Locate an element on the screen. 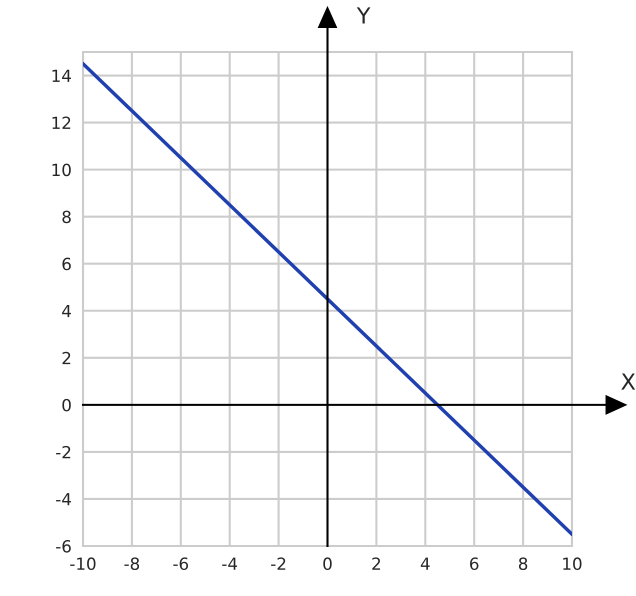  x-tick-label: 2 is located at coordinates (376, 563).